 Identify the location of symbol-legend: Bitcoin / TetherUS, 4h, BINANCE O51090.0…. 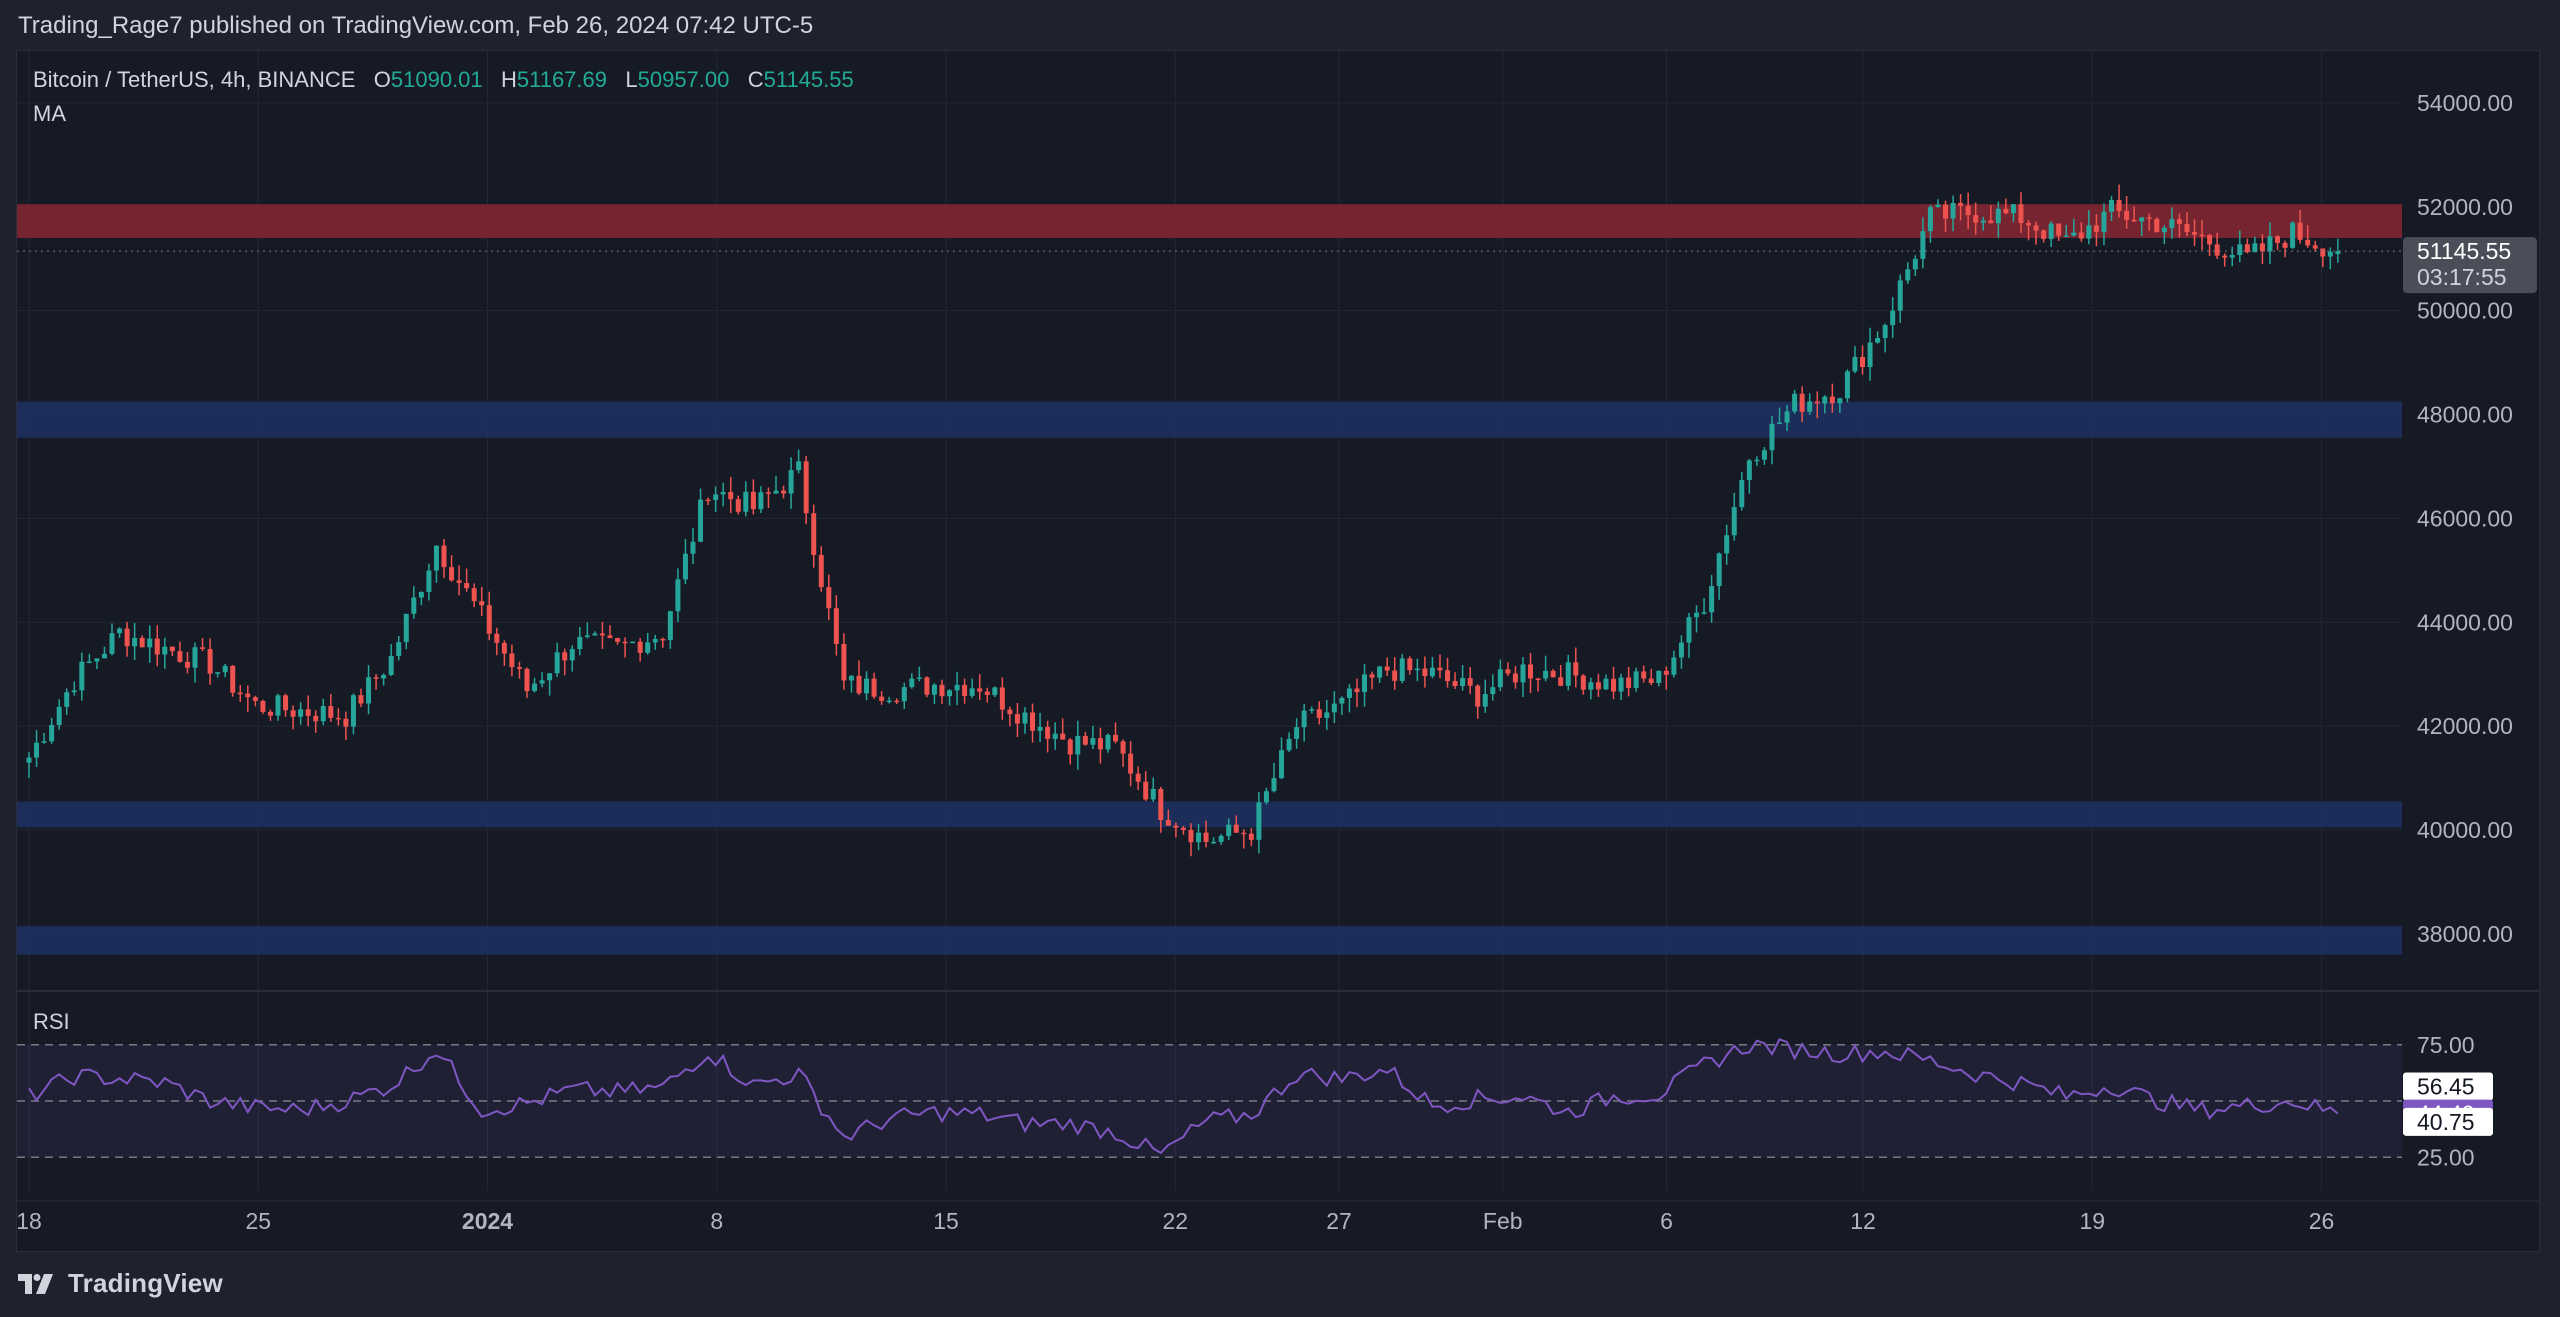
(443, 80).